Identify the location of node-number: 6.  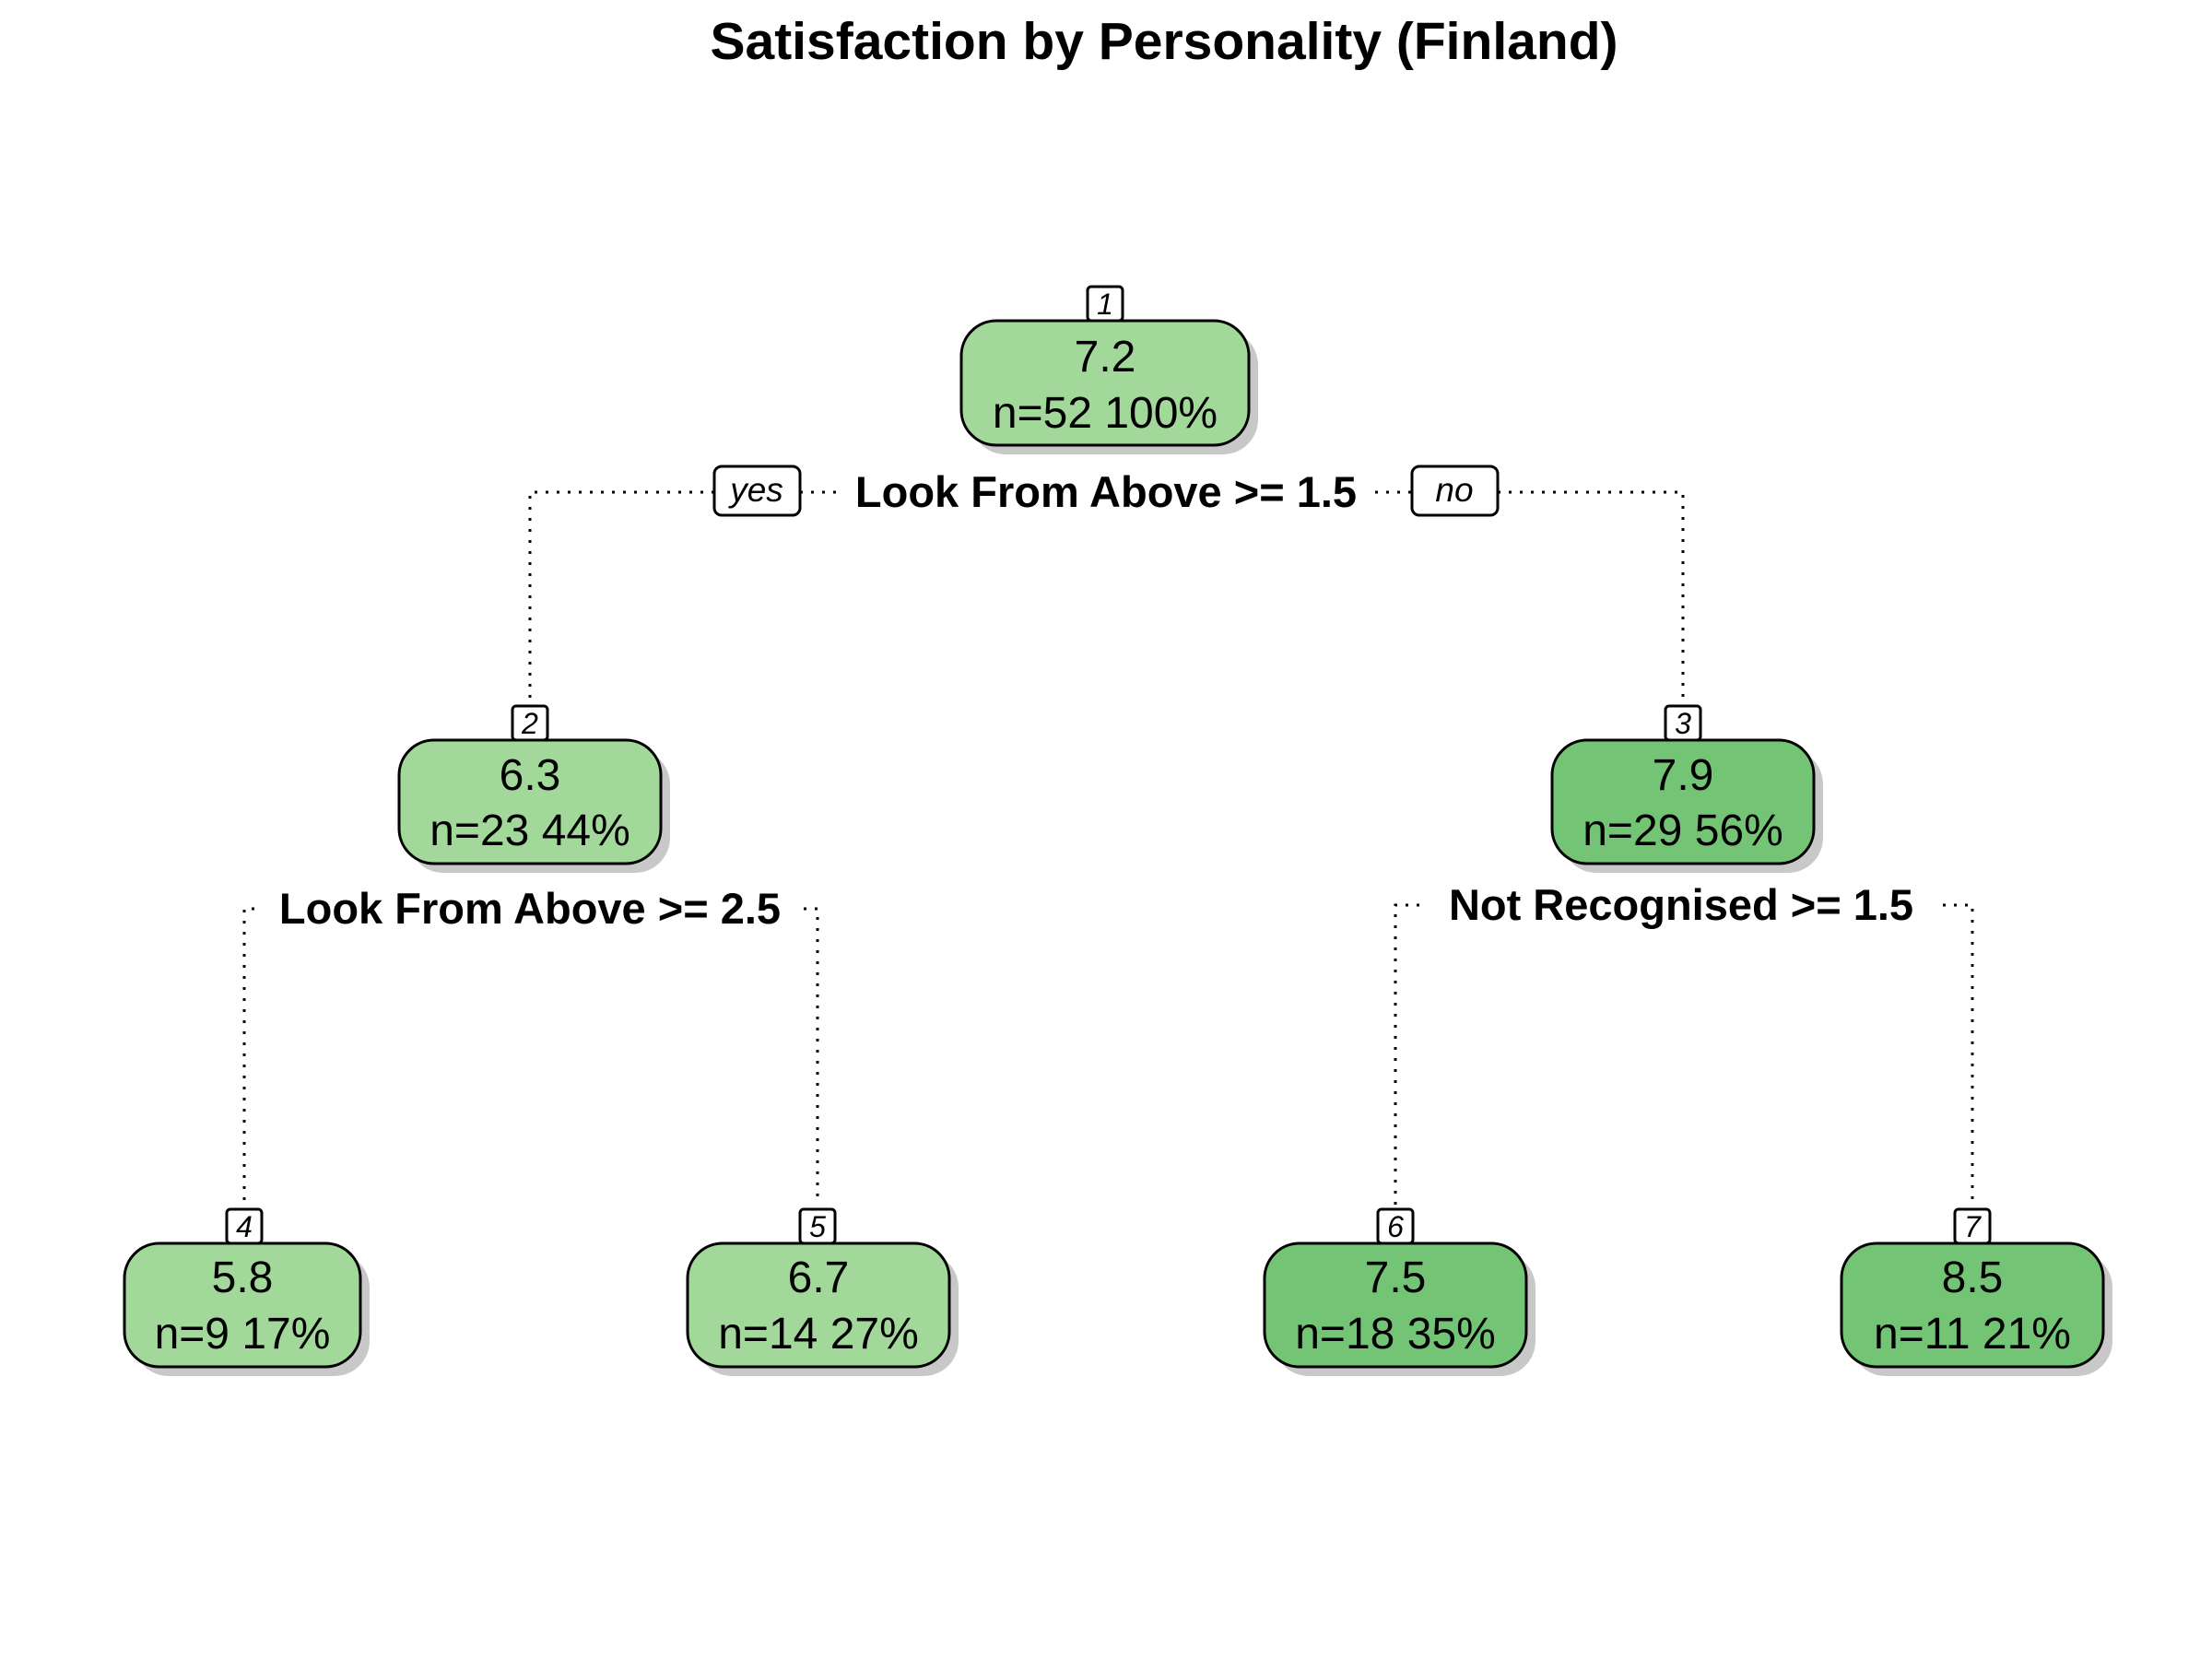
(1395, 1226).